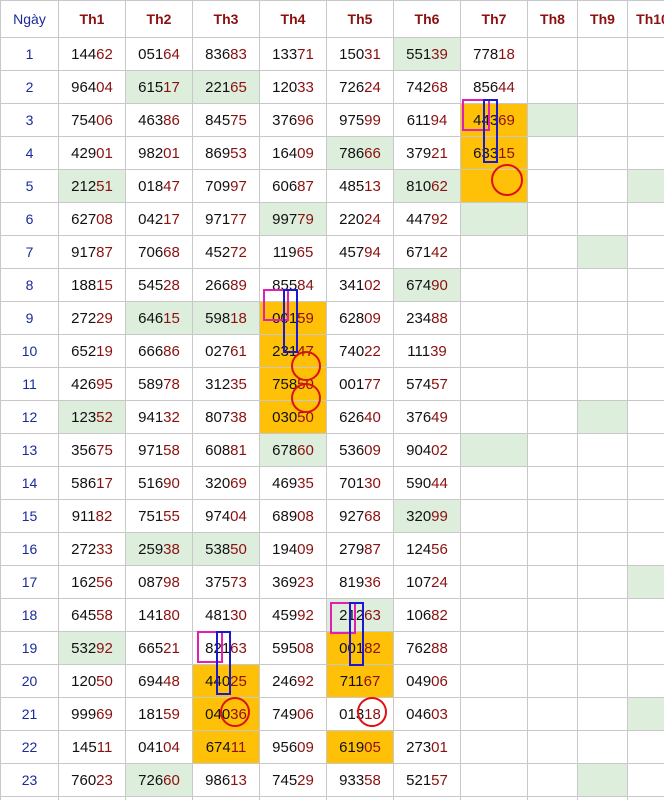 This screenshot has width=664, height=800. I want to click on result-cell: 80450, so click(92, 798).